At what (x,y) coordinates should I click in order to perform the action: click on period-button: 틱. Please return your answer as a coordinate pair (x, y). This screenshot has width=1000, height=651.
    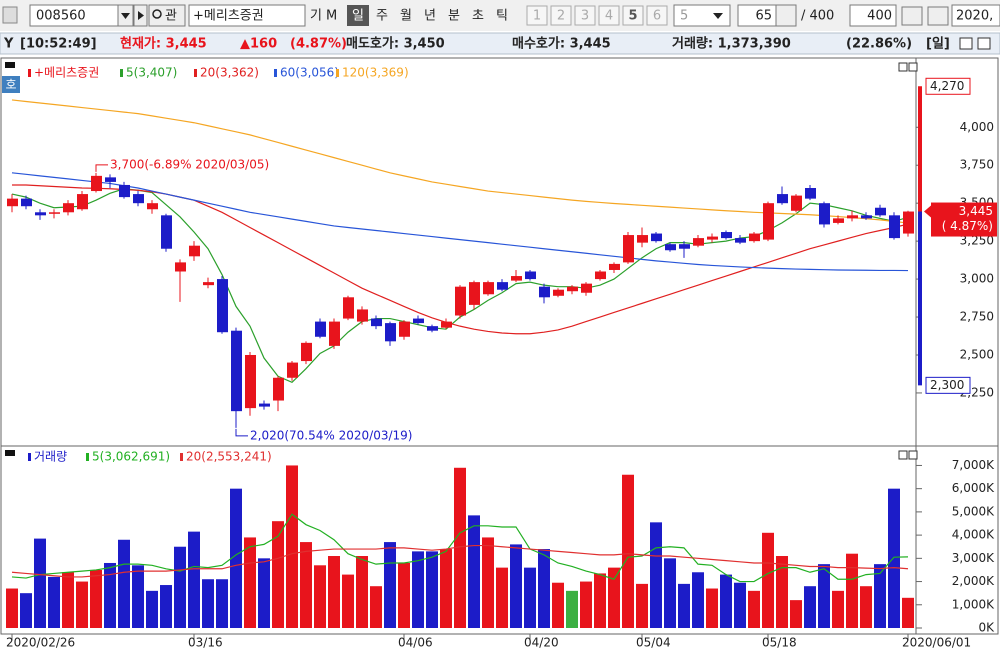
    Looking at the image, I should click on (502, 16).